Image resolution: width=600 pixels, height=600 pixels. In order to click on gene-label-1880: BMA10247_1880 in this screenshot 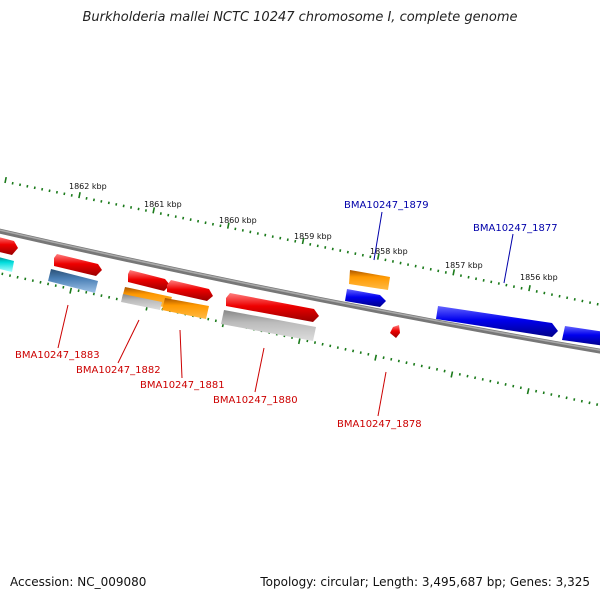, I will do `click(255, 400)`.